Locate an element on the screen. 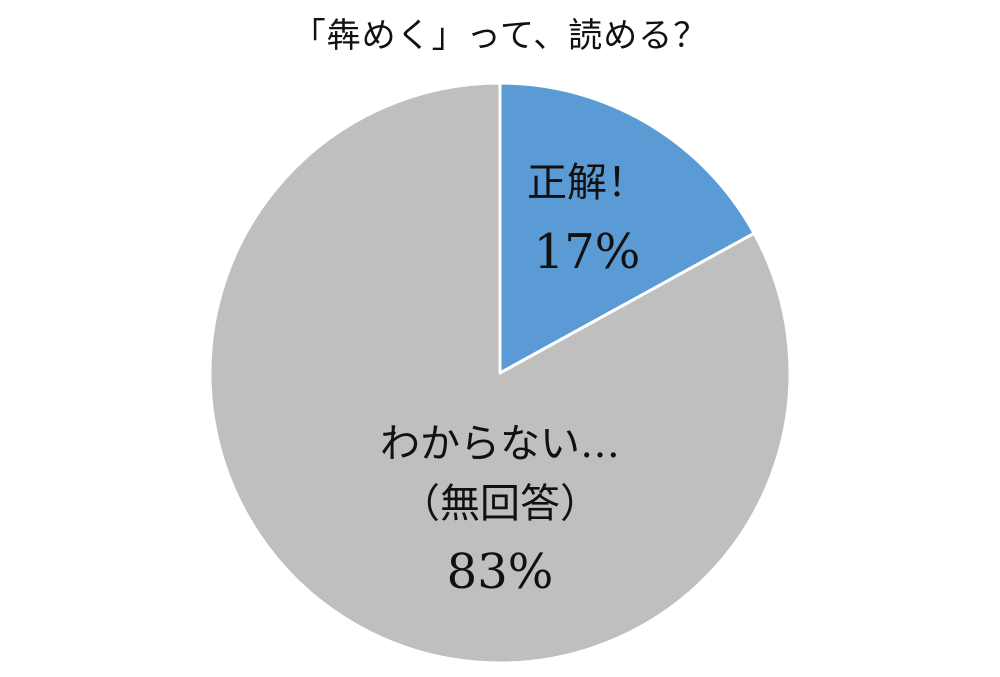  chart-title: 「犇めく」って、読める？ is located at coordinates (500, 36).